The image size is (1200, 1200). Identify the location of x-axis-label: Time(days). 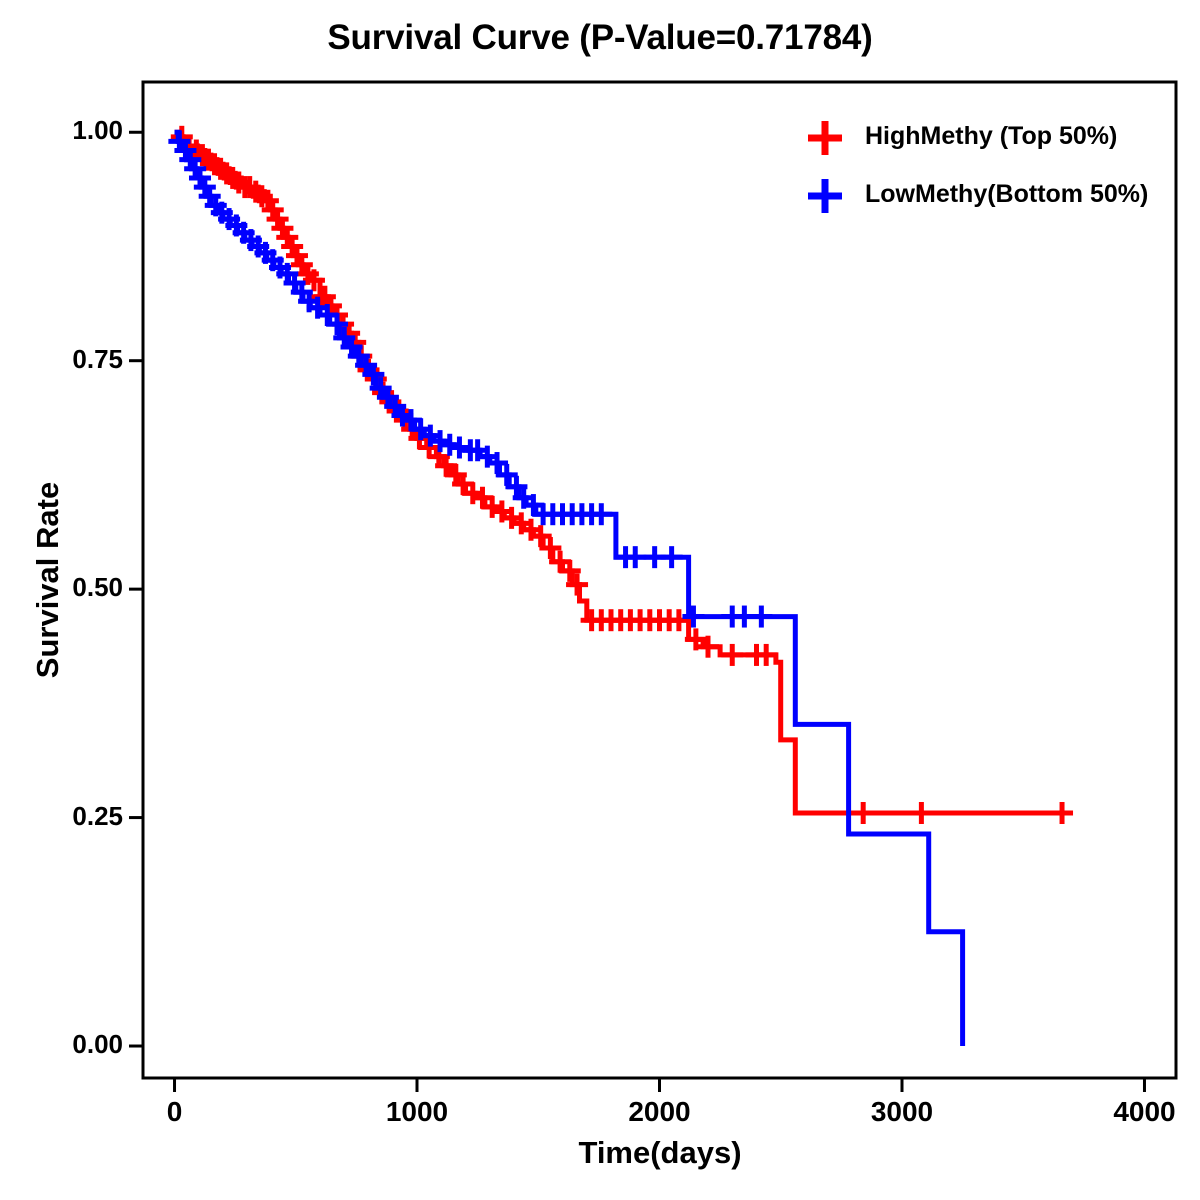
(660, 1152).